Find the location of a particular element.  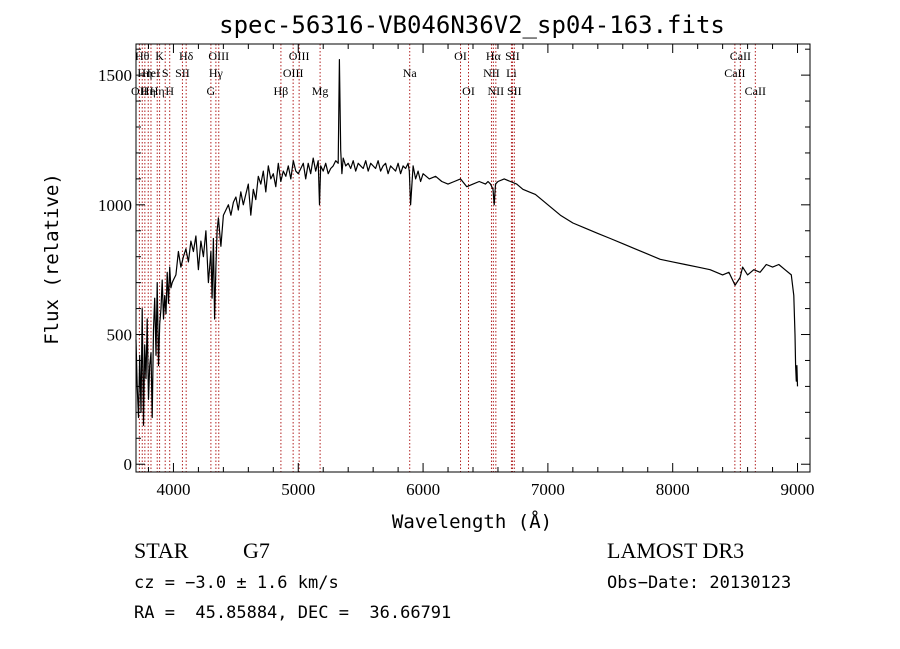

x-axis-label: Wavelength (Å) is located at coordinates (472, 521).